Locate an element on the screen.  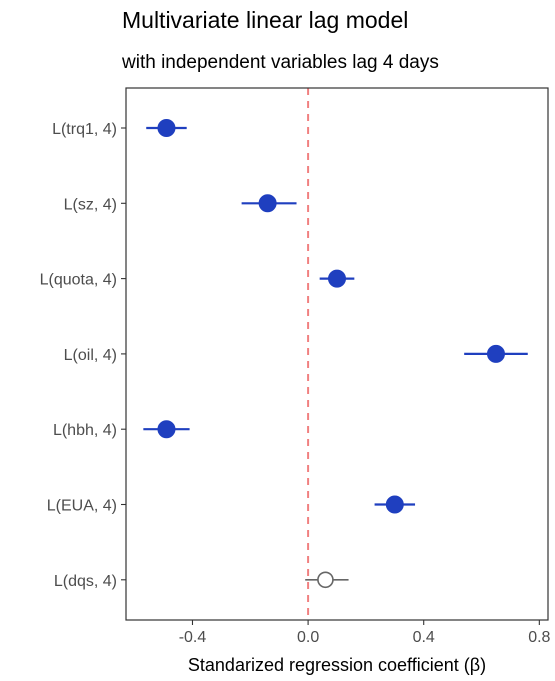
y-axis-tick-label: L(EUA, 4) is located at coordinates (82, 506).